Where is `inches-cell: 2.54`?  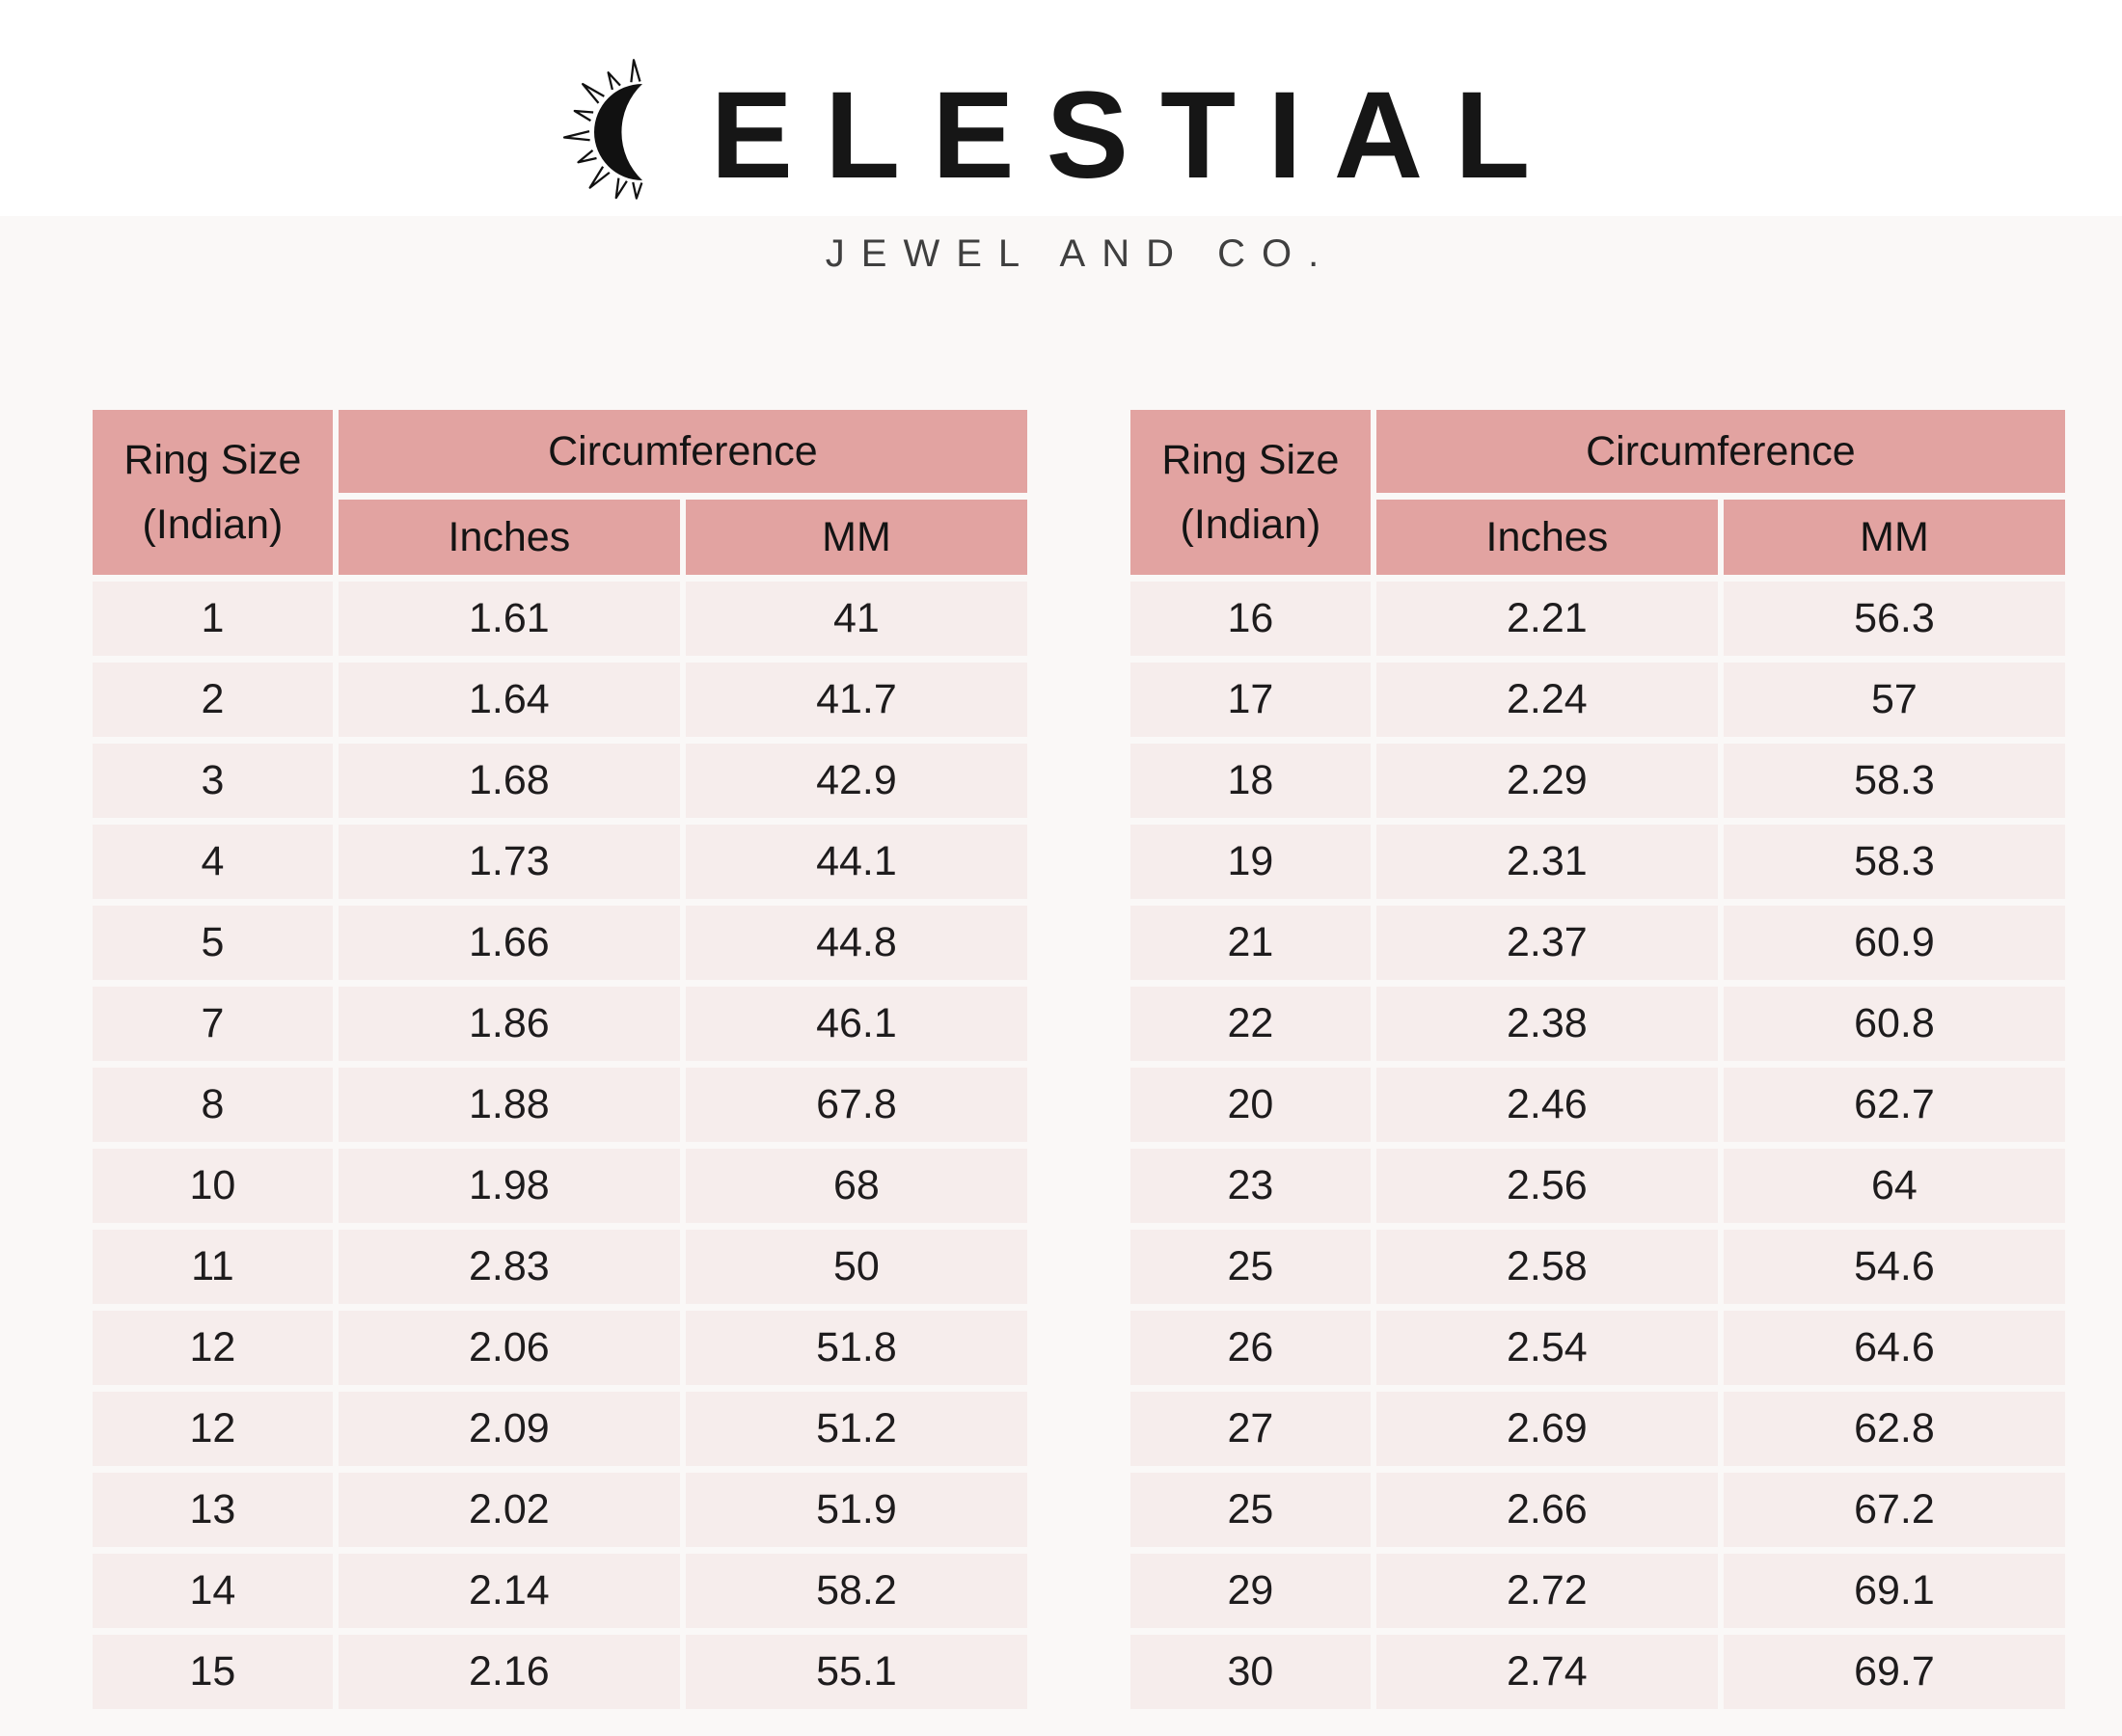 inches-cell: 2.54 is located at coordinates (1547, 1348).